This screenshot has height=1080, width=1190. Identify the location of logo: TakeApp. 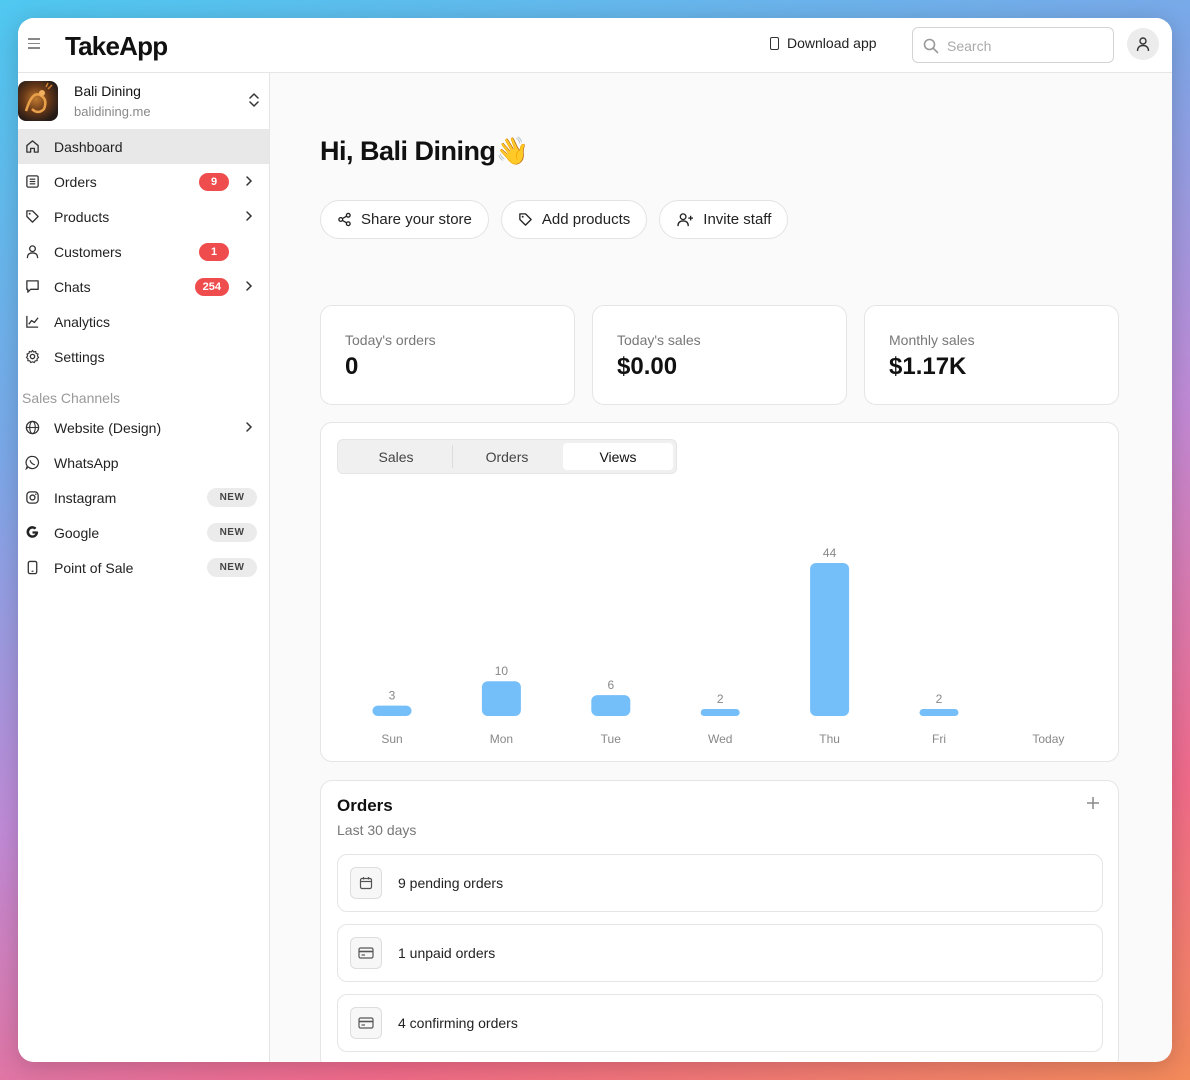
(116, 46).